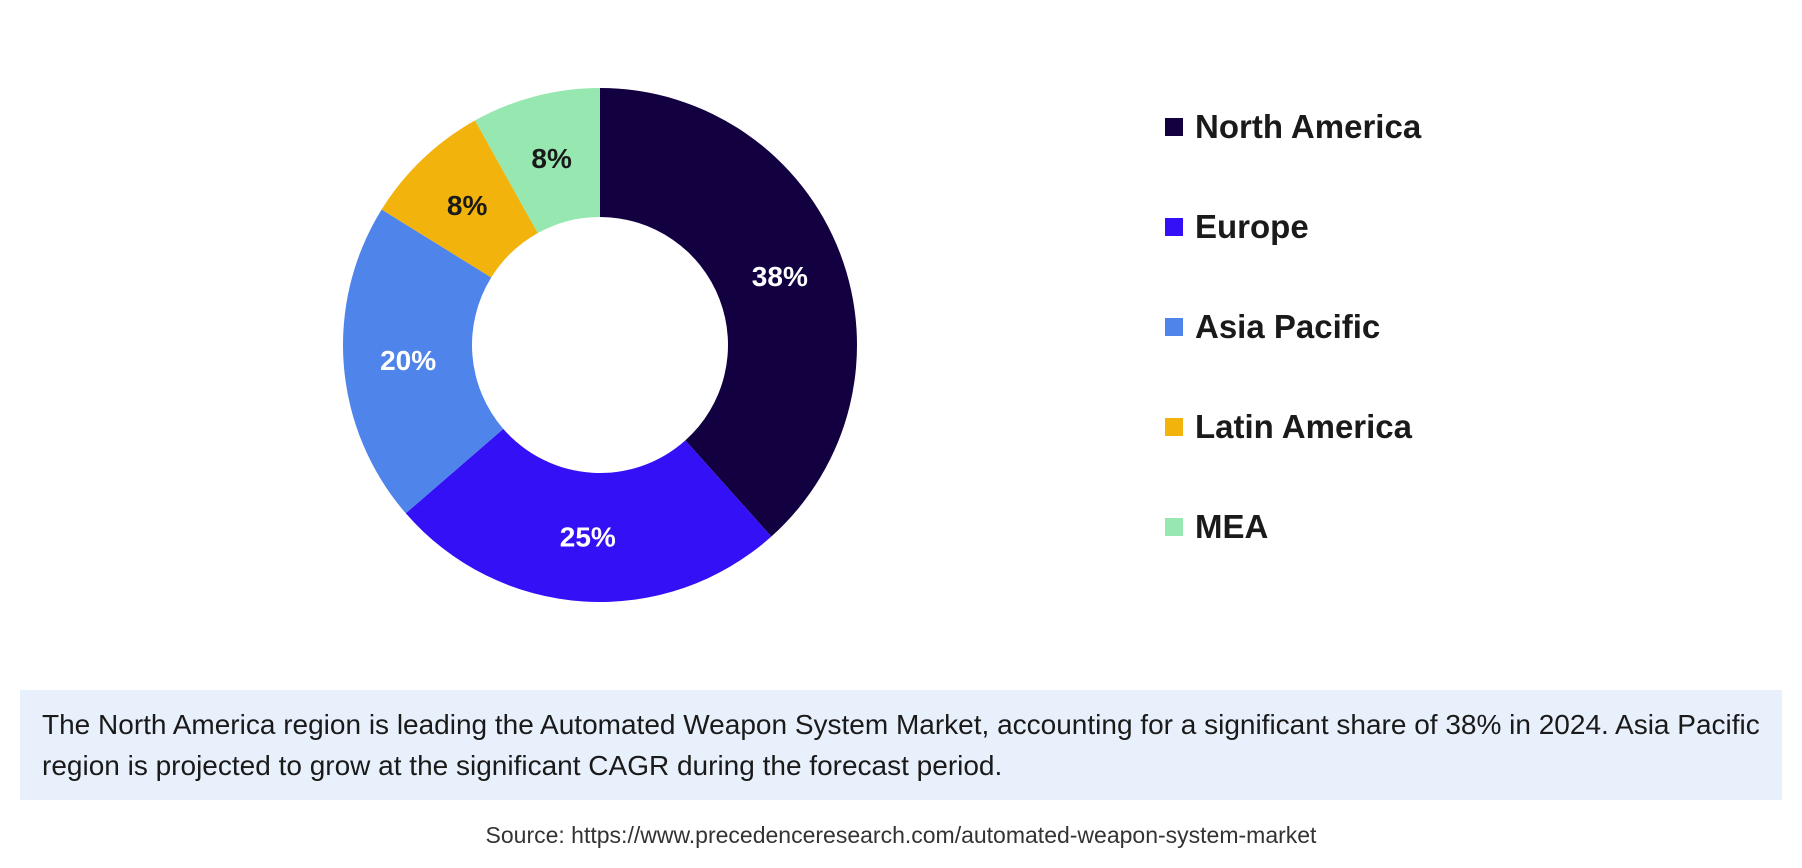 This screenshot has height=868, width=1802. What do you see at coordinates (588, 537) in the screenshot?
I see `slice-label-europe: 25%` at bounding box center [588, 537].